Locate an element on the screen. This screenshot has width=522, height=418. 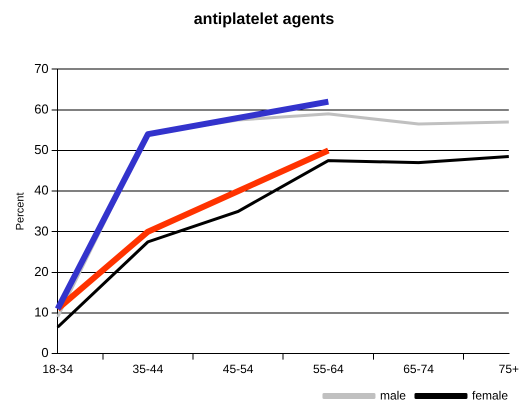
chart-title: antiplatelet agents is located at coordinates (264, 19).